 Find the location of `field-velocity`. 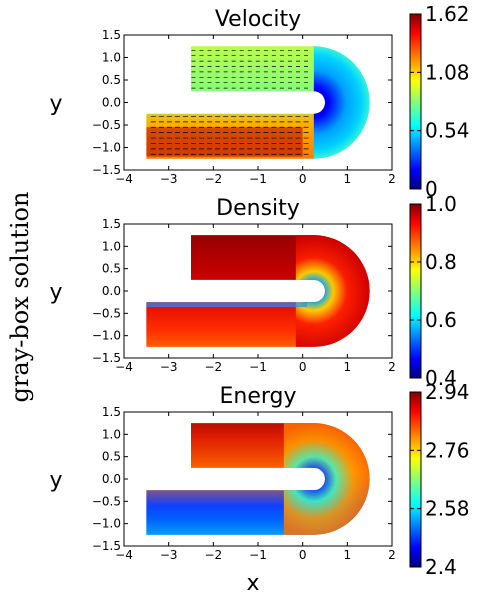

field-velocity is located at coordinates (258, 102).